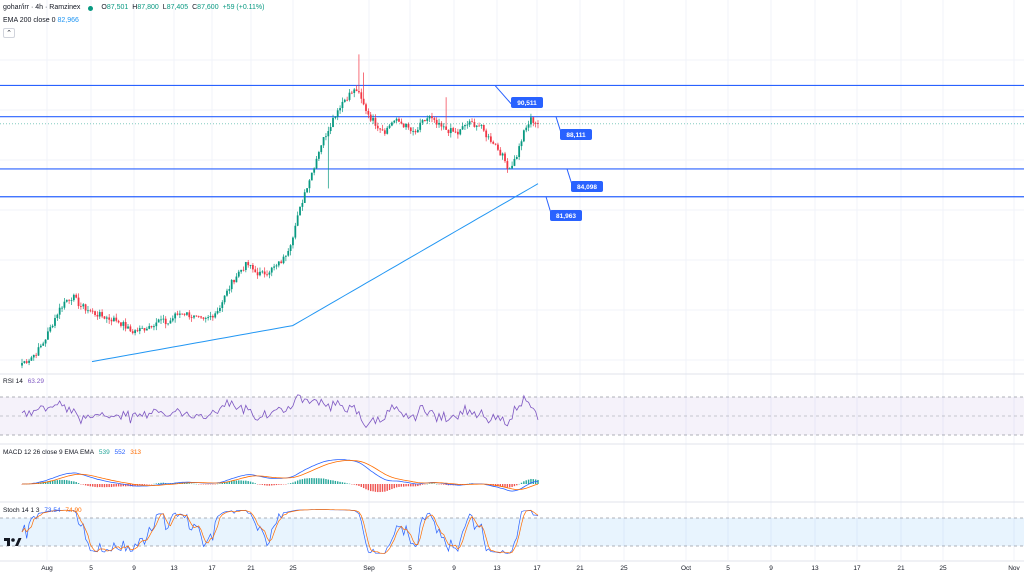 The height and width of the screenshot is (576, 1024). I want to click on collapse-legend-button: ⌃, so click(9, 33).